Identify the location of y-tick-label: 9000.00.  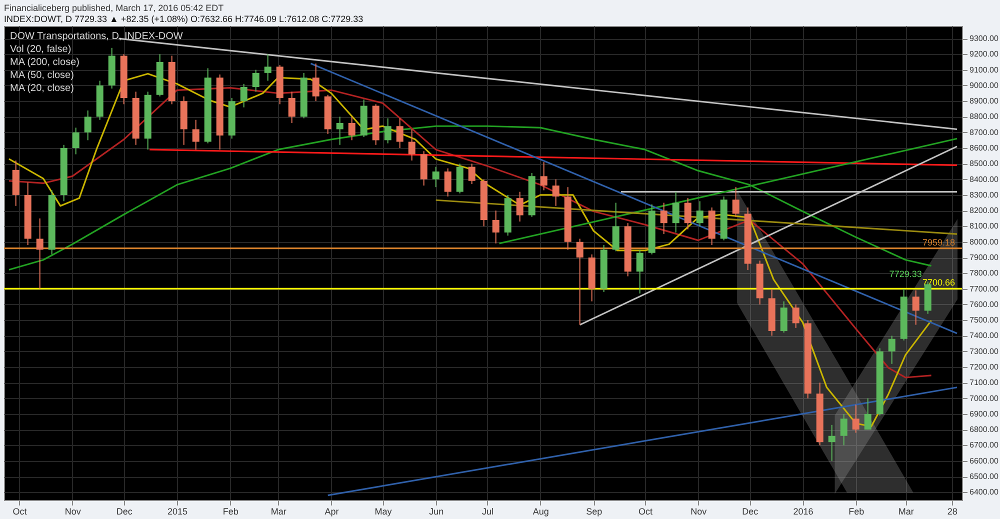
(984, 85).